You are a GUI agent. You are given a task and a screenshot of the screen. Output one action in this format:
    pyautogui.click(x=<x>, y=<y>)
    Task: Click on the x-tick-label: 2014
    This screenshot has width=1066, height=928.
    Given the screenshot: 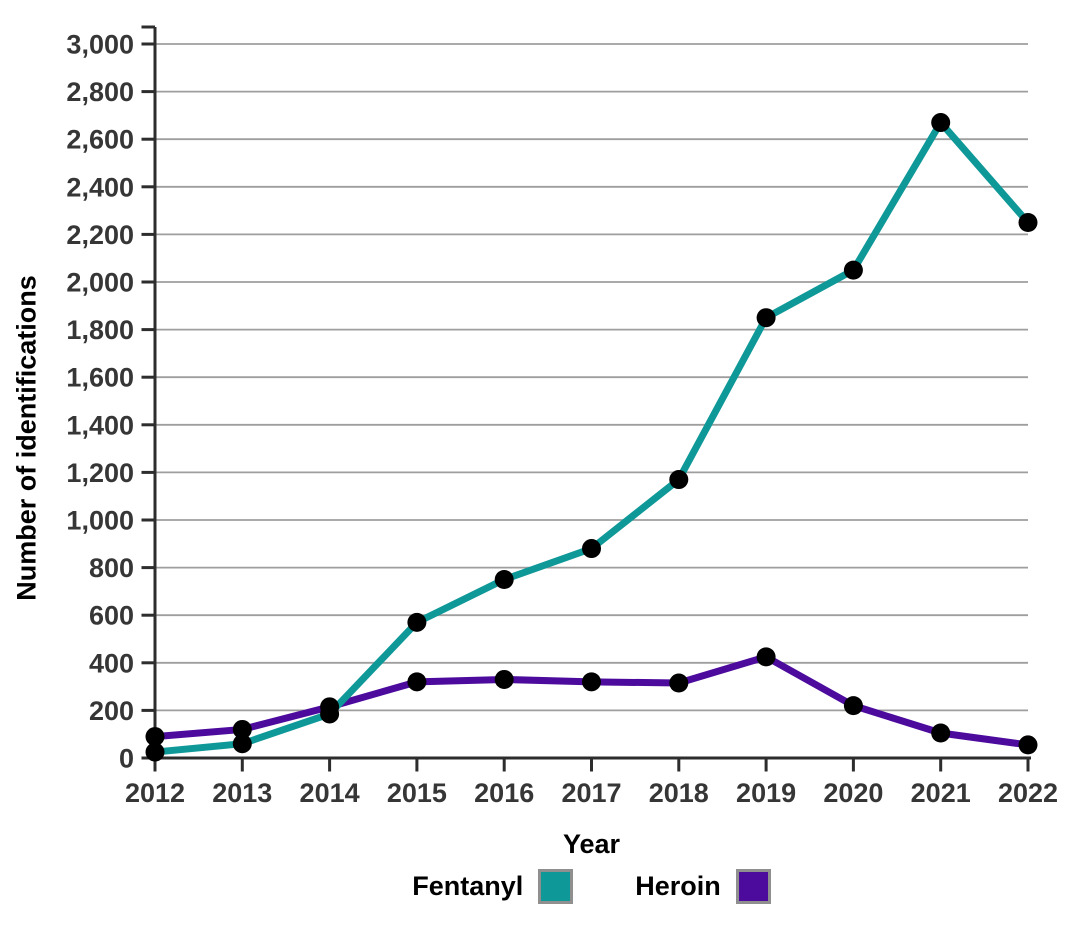 What is the action you would take?
    pyautogui.click(x=330, y=793)
    